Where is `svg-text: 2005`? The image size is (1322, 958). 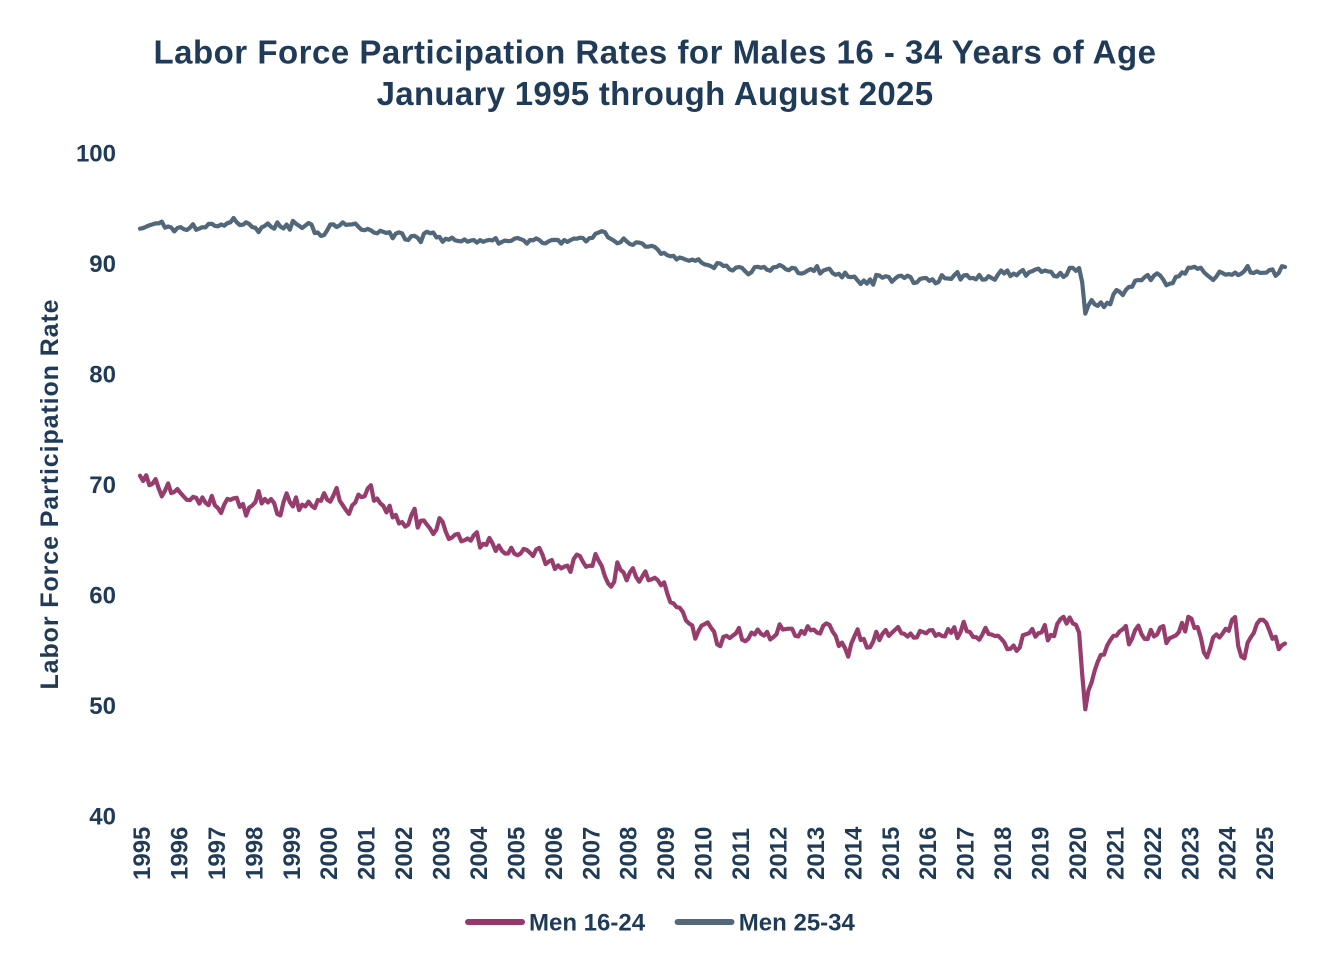 svg-text: 2005 is located at coordinates (516, 853).